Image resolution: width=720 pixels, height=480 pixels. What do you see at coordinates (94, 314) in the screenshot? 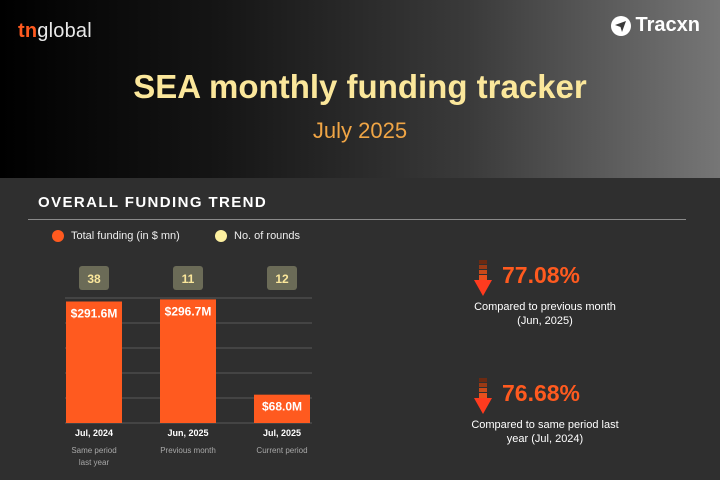
I see `funding-data-label: $291.6M` at bounding box center [94, 314].